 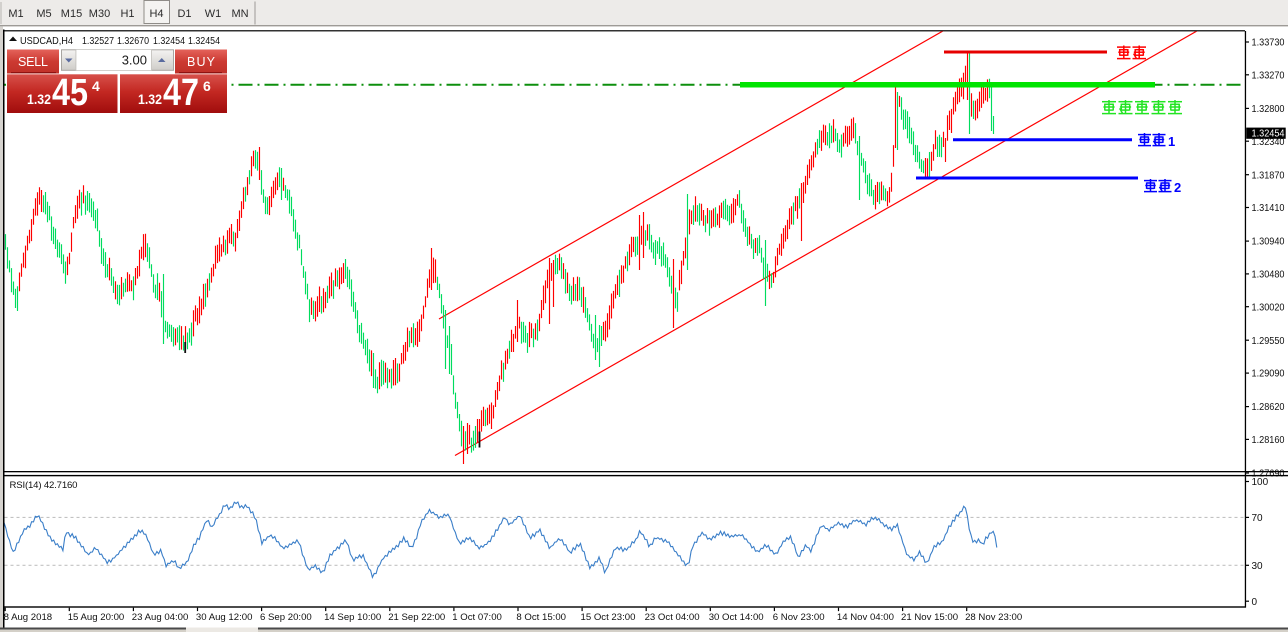 What do you see at coordinates (127, 14) in the screenshot?
I see `svg-text: H1` at bounding box center [127, 14].